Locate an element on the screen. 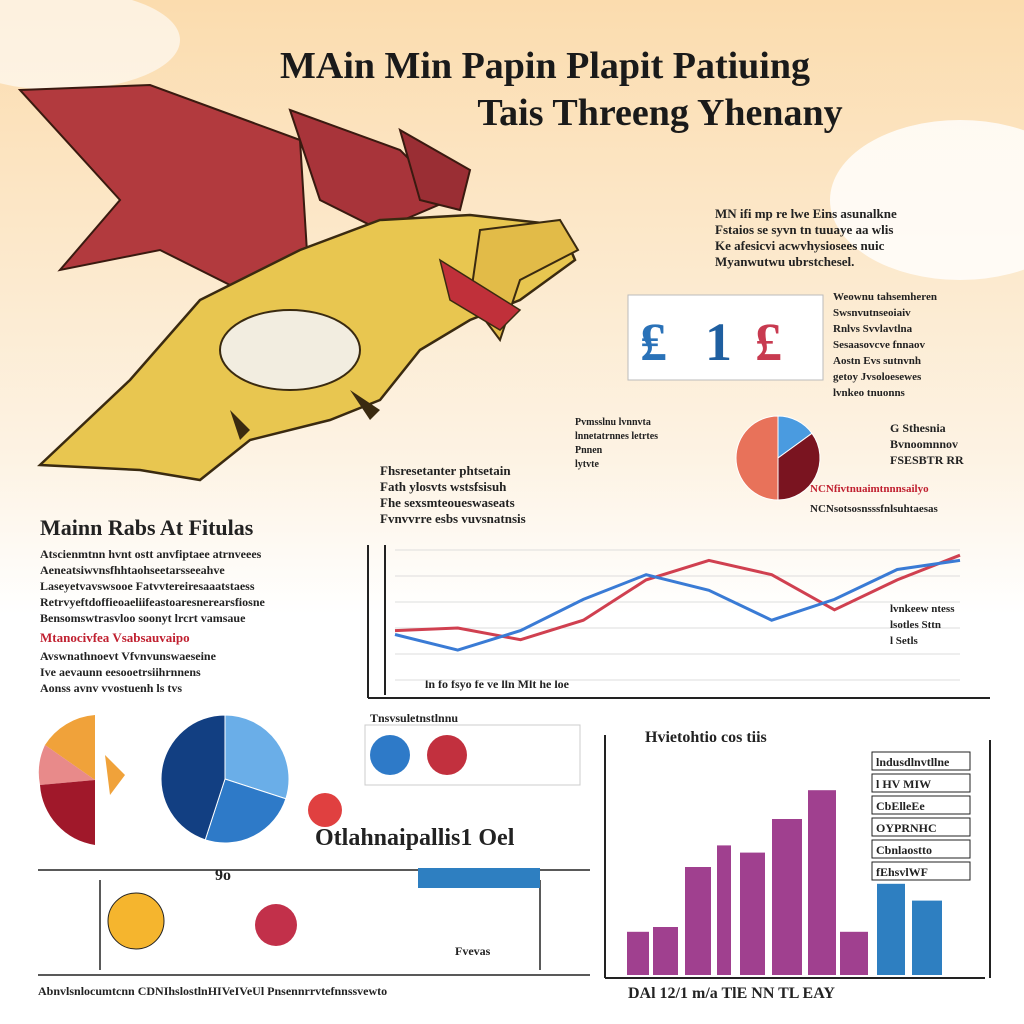 The height and width of the screenshot is (1024, 1024). icon: £ is located at coordinates (768, 342).